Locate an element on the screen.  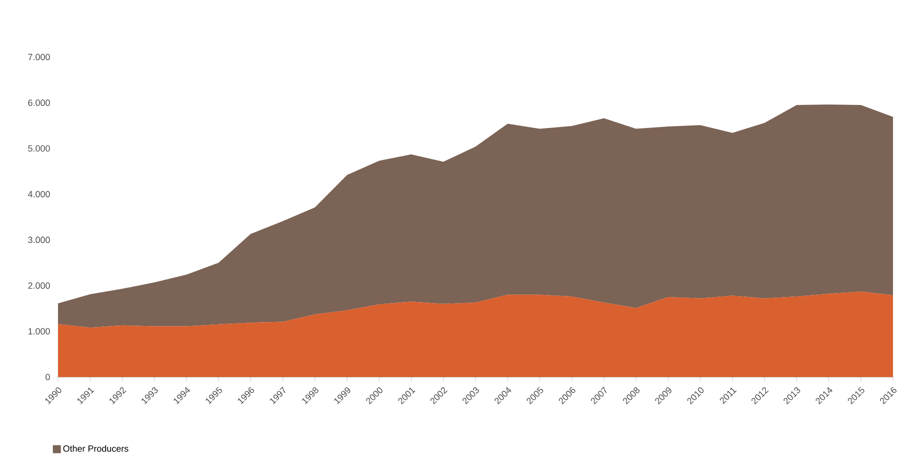
y-tick-label: 5.000 is located at coordinates (39, 148).